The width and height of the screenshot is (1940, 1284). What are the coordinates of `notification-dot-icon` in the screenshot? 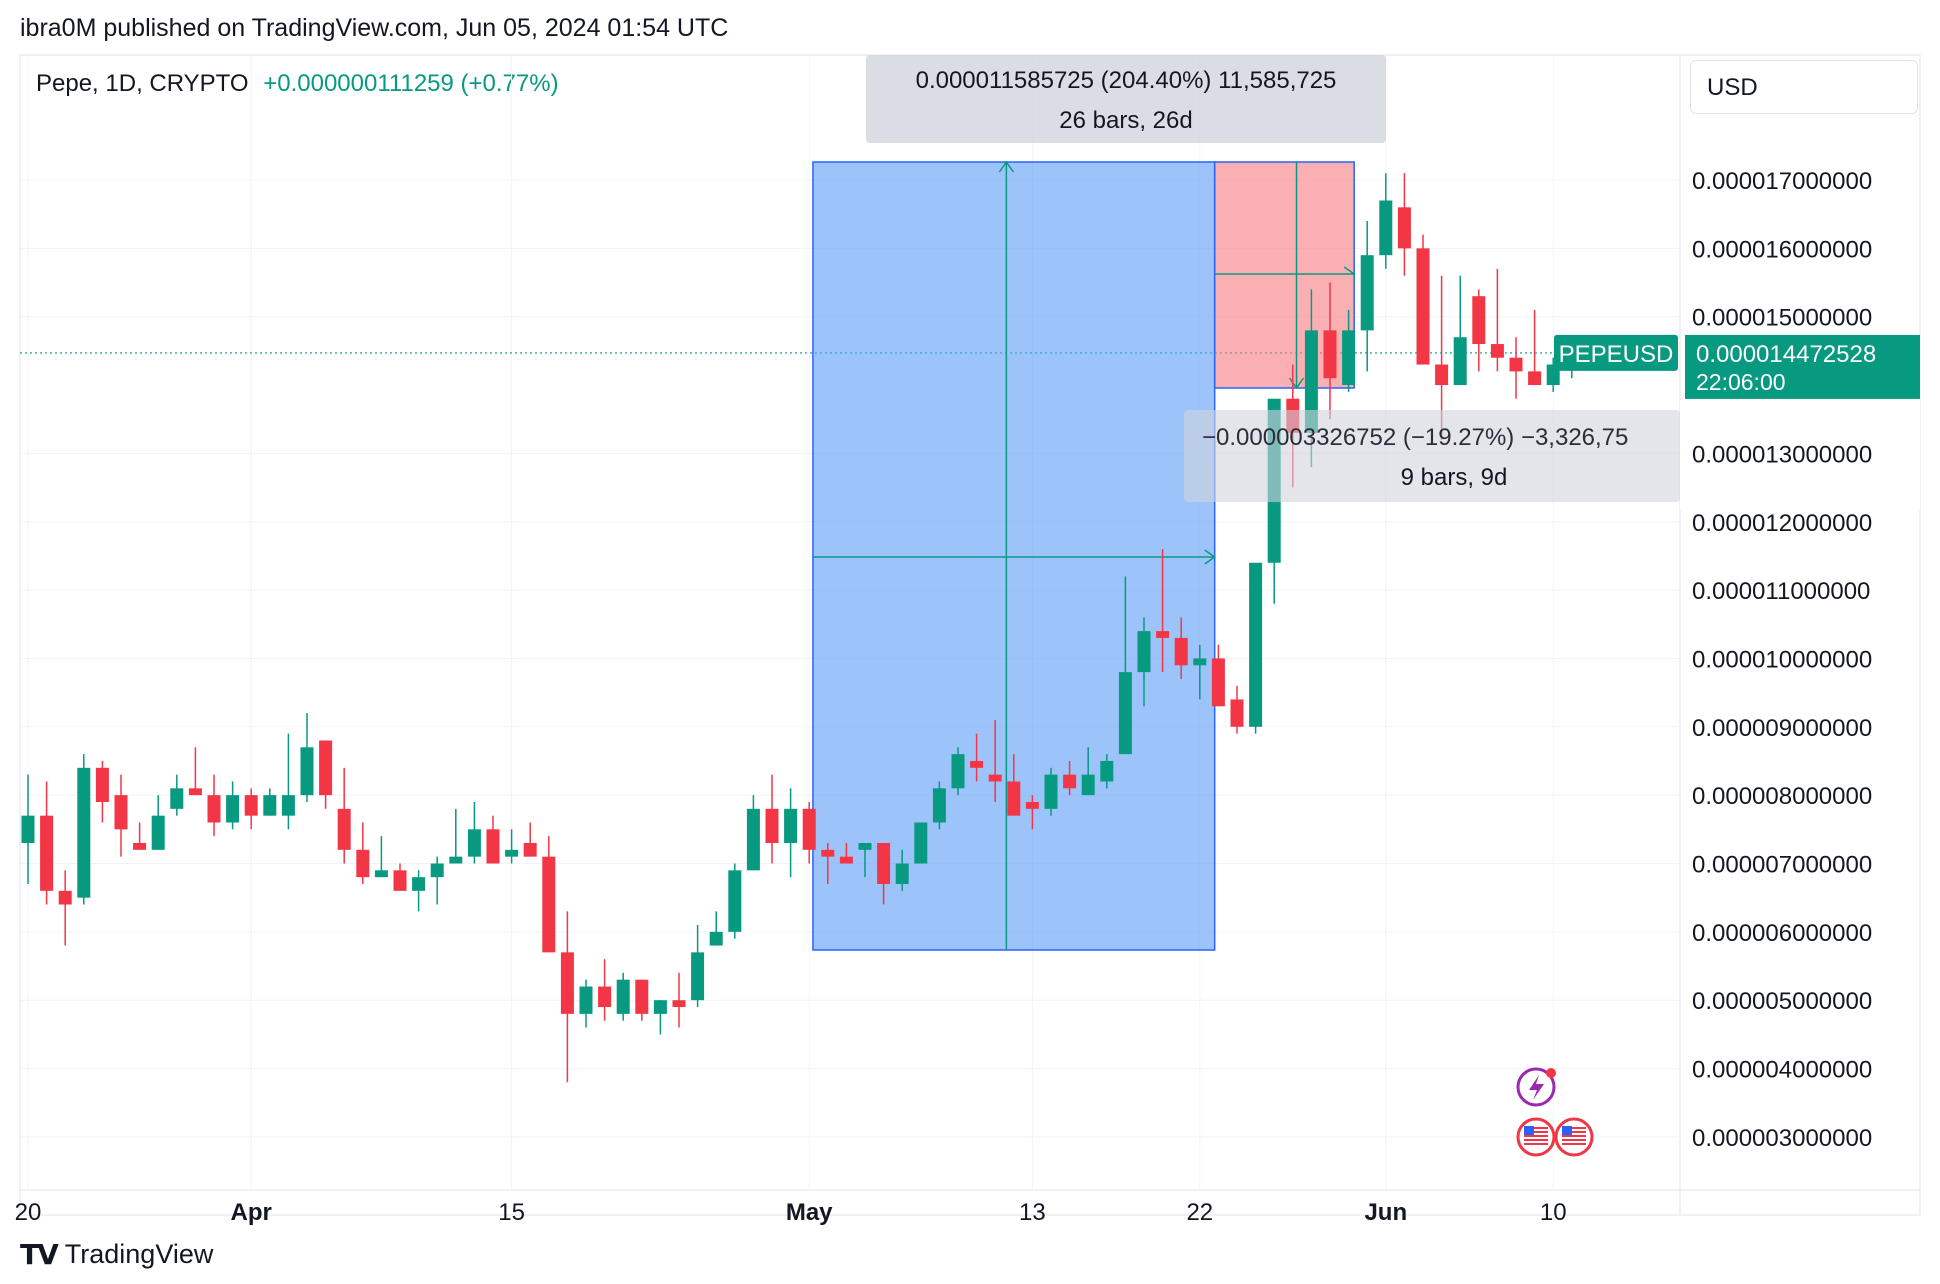 It's located at (1551, 1073).